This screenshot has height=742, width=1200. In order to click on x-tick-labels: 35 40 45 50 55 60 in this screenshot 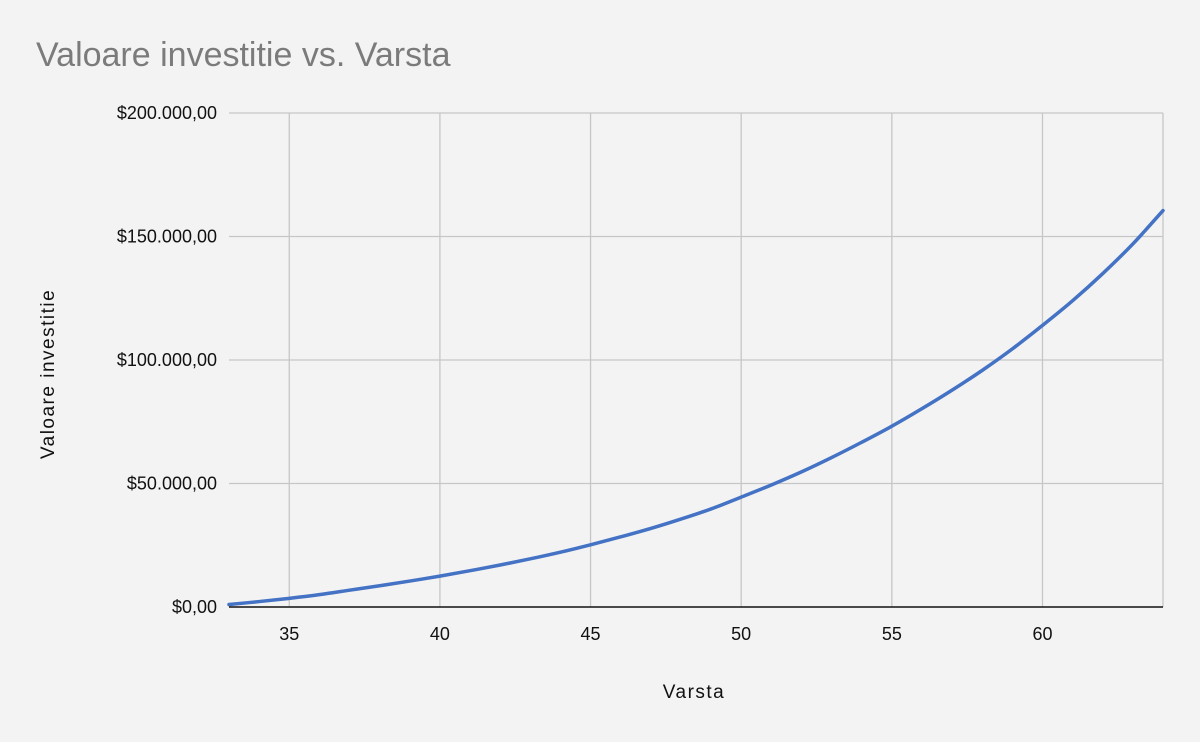, I will do `click(665, 634)`.